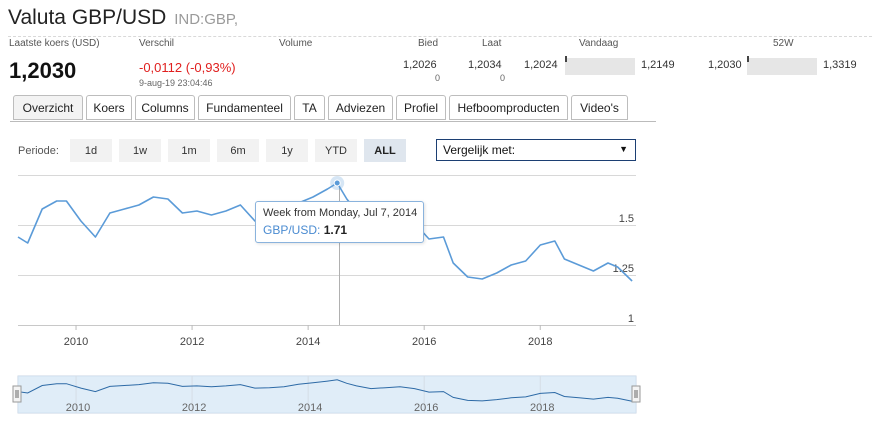 This screenshot has height=424, width=872. What do you see at coordinates (337, 183) in the screenshot?
I see `hover-marker` at bounding box center [337, 183].